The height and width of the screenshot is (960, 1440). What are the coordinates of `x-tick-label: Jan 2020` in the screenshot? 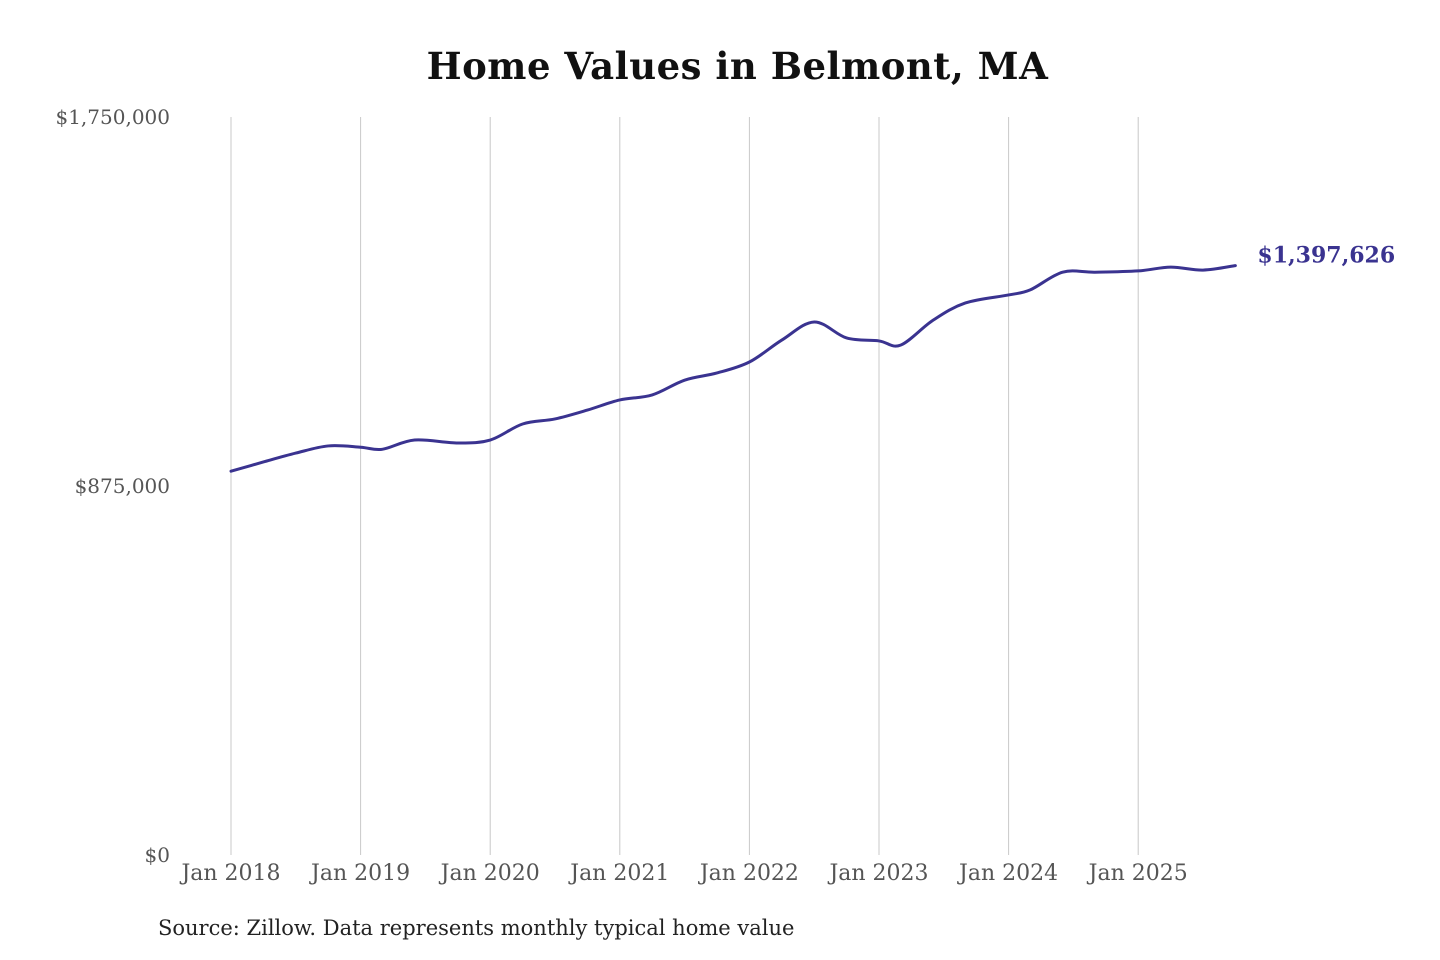 It's located at (489, 873).